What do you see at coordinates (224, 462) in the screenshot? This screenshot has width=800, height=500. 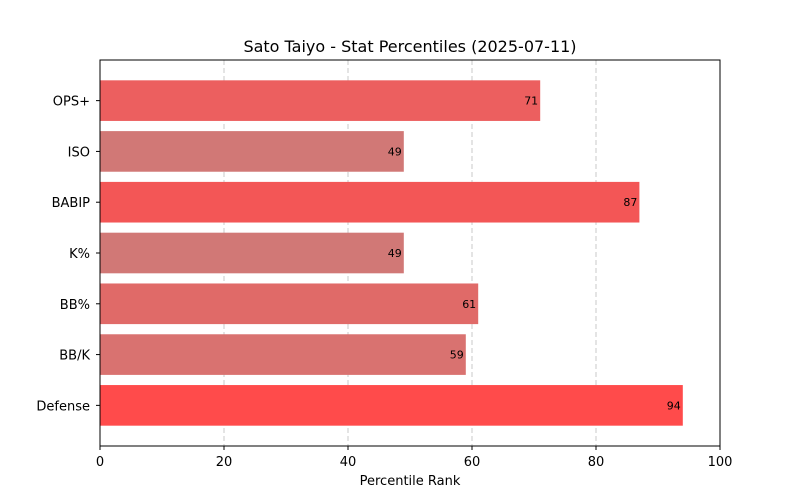 I see `x-tick-label: 20` at bounding box center [224, 462].